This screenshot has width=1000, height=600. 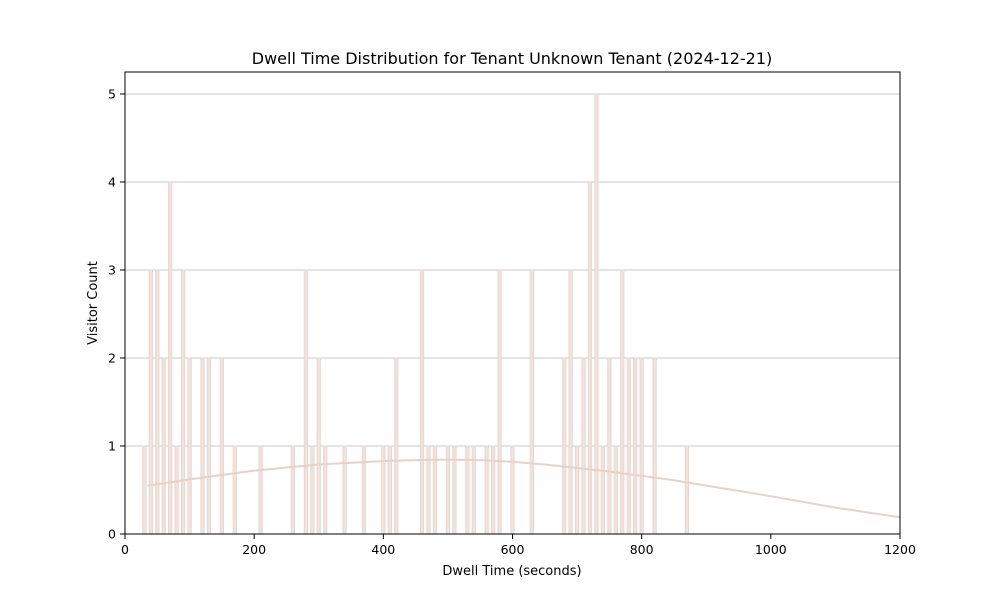 I want to click on x-axis-ticks: 0 200 400 600 800 1000 1200, so click(x=518, y=545).